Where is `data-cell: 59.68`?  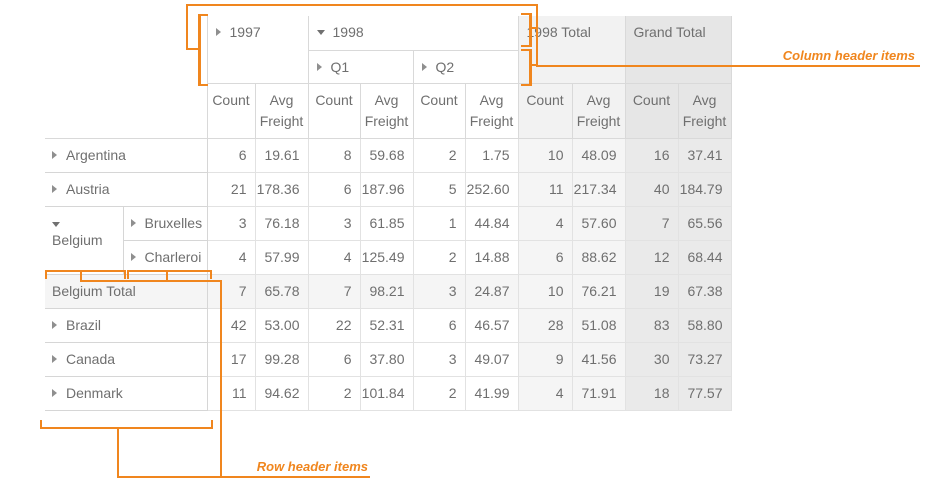 data-cell: 59.68 is located at coordinates (386, 155).